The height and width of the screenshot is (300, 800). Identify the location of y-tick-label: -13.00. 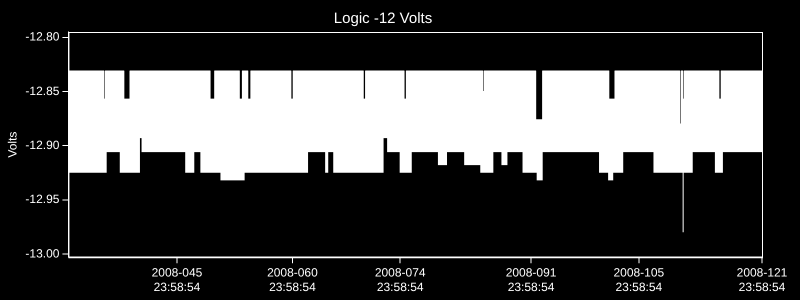
(42, 253).